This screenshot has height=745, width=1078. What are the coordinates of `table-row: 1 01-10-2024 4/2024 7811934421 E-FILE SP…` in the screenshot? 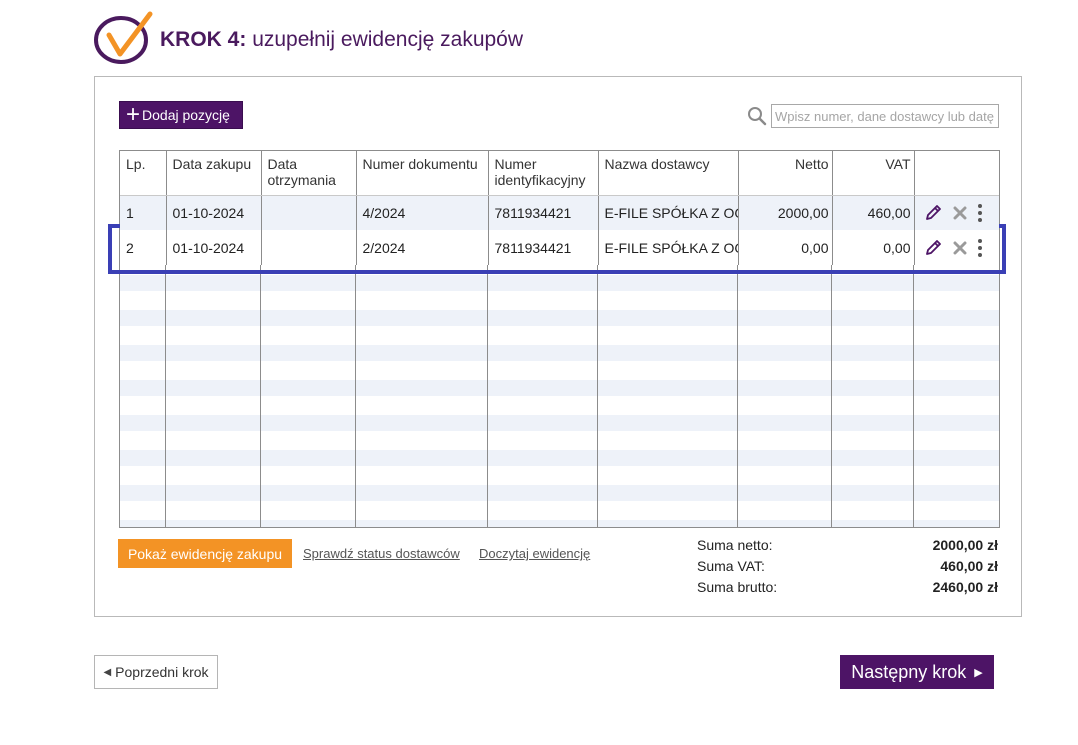 It's located at (559, 212).